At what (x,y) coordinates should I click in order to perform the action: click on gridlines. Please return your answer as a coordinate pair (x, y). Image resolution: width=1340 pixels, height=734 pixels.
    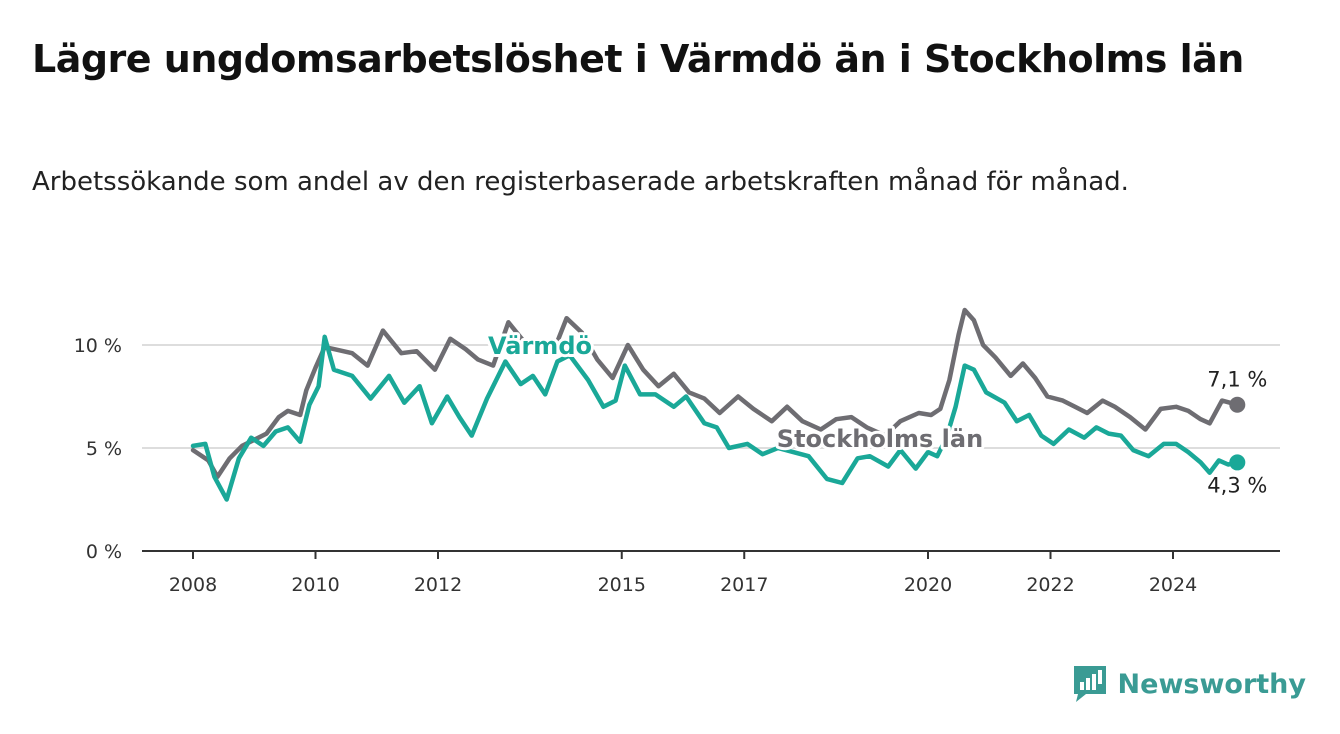
    Looking at the image, I should click on (711, 396).